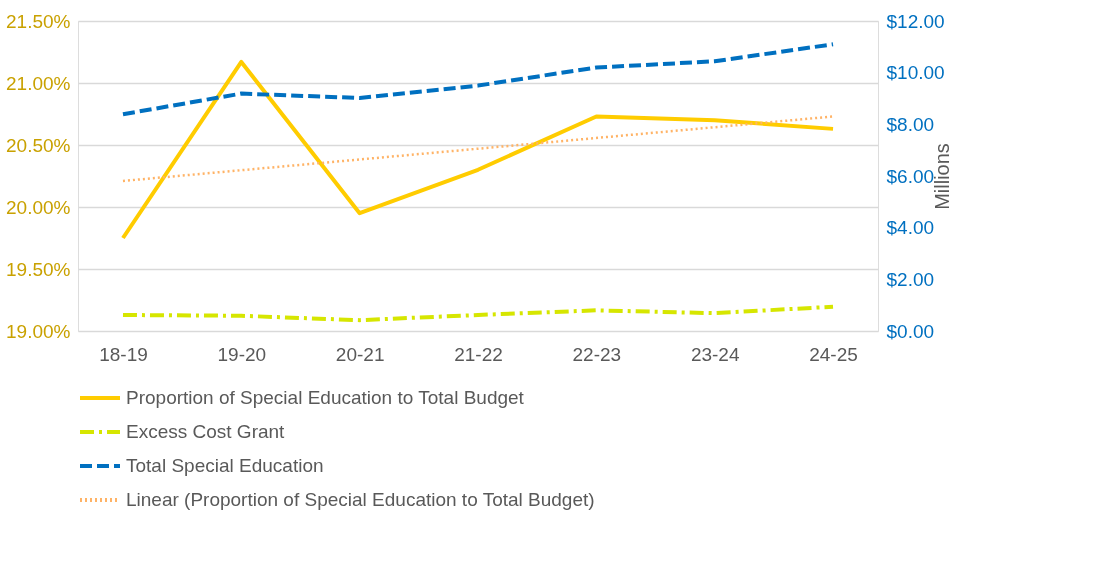 The width and height of the screenshot is (1103, 583). Describe the element at coordinates (597, 354) in the screenshot. I see `x-tick-label: 22-23` at that location.